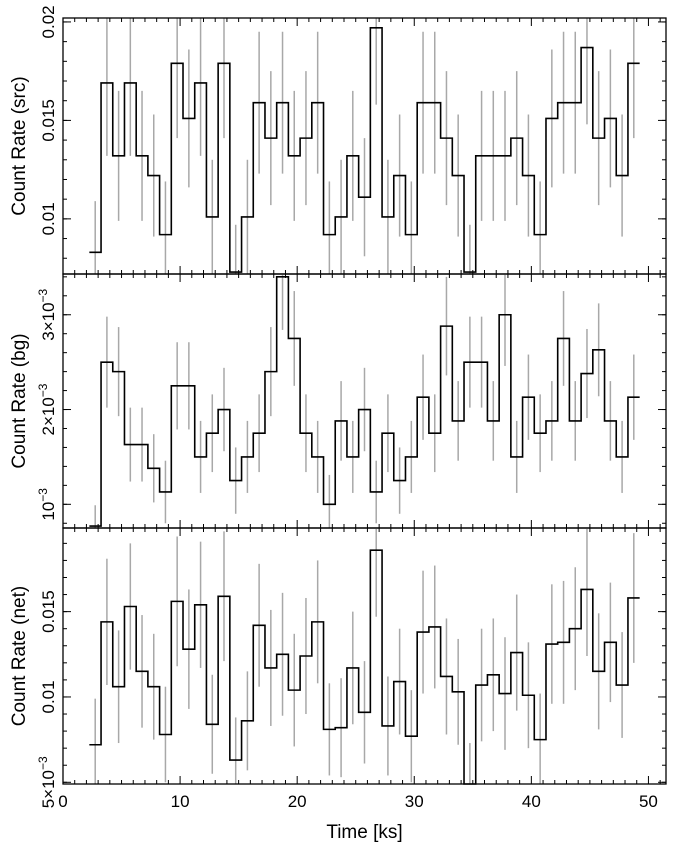  I want to click on y-axis-label: Count Rate (net), so click(19, 656).